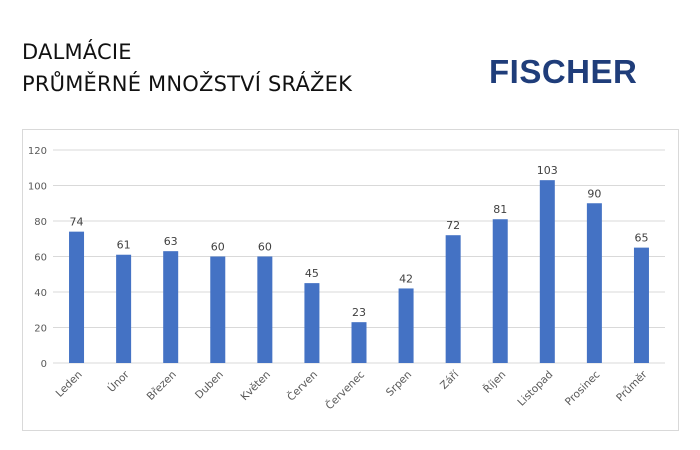 The image size is (700, 450). What do you see at coordinates (171, 241) in the screenshot?
I see `data-label: 63` at bounding box center [171, 241].